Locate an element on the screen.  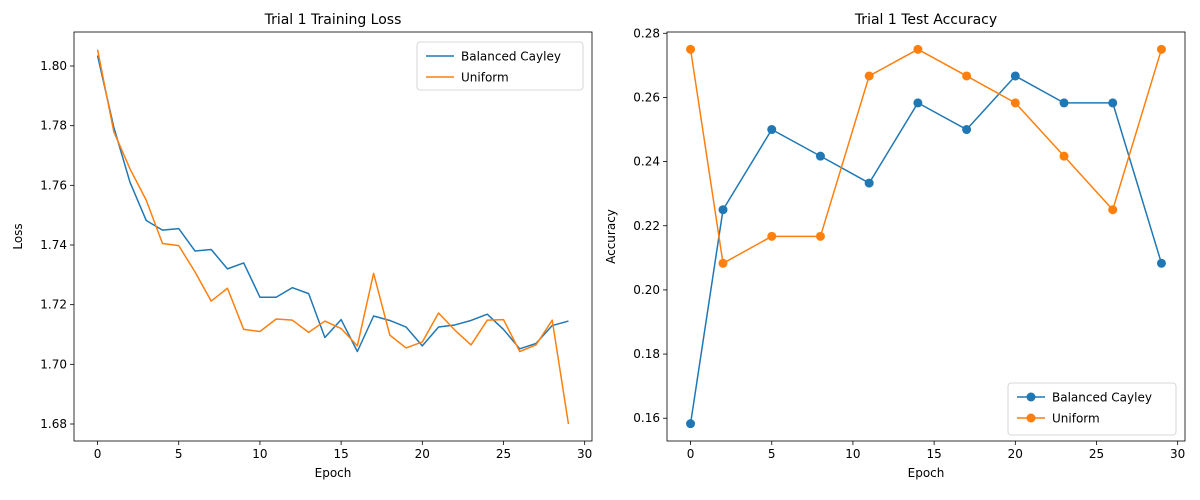
y-tick-label: 1.74 is located at coordinates (53, 245).